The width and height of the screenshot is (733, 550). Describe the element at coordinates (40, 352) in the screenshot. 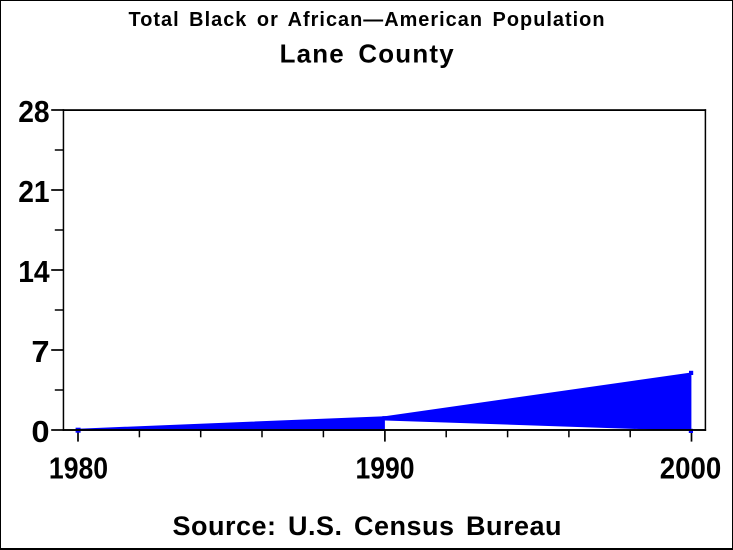

I see `svg-text: 7` at that location.